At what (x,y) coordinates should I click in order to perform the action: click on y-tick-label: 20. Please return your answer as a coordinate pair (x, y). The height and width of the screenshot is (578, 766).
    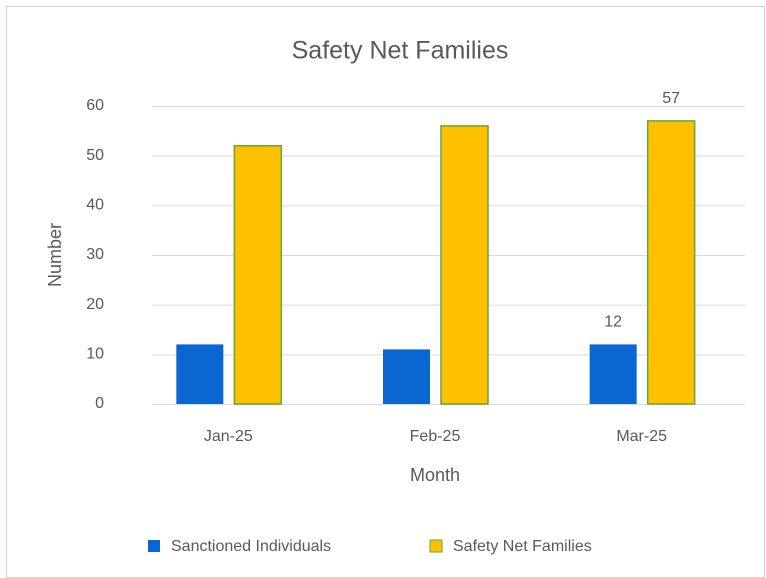
    Looking at the image, I should click on (95, 304).